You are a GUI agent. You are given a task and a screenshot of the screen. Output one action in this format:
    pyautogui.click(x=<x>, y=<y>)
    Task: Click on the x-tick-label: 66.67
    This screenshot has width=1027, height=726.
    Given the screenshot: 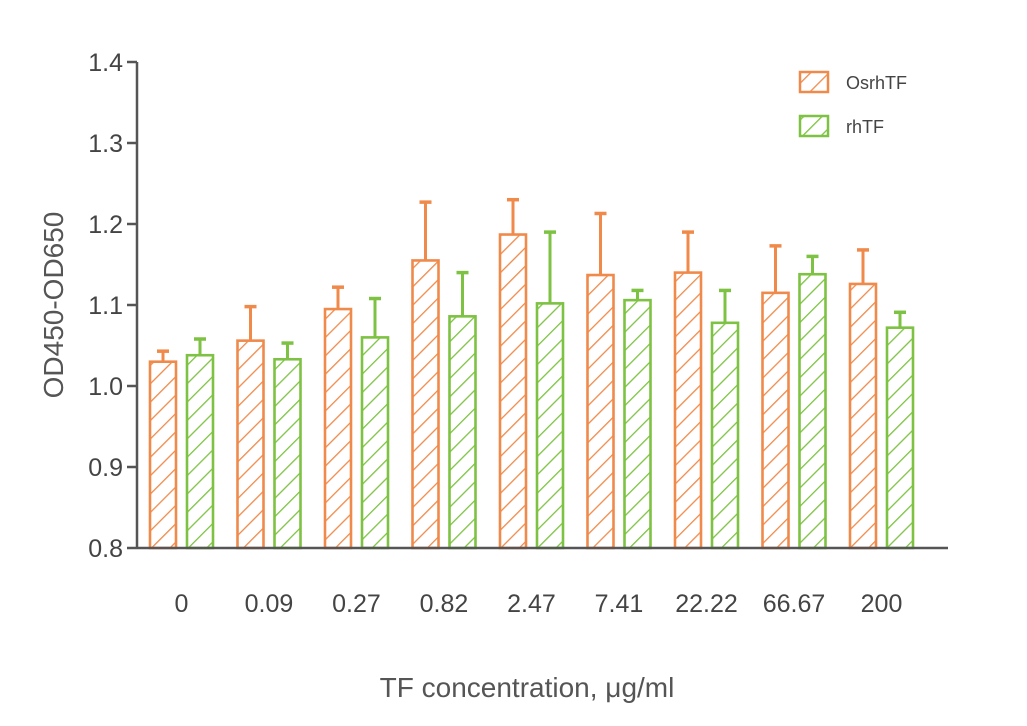 What is the action you would take?
    pyautogui.click(x=794, y=604)
    